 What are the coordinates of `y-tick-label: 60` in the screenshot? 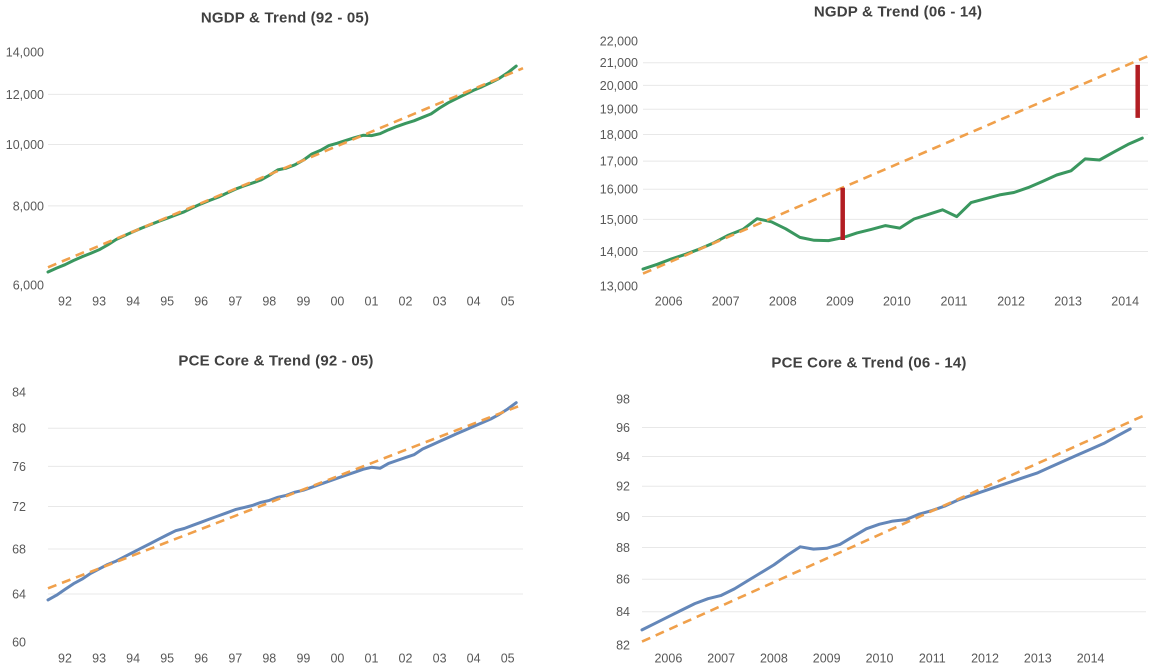 It's located at (19, 642).